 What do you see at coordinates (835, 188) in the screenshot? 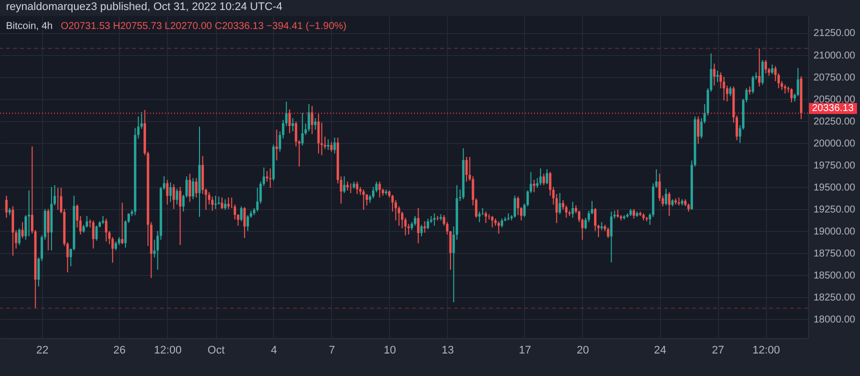
I see `y-tick-label: 19500.00` at bounding box center [835, 188].